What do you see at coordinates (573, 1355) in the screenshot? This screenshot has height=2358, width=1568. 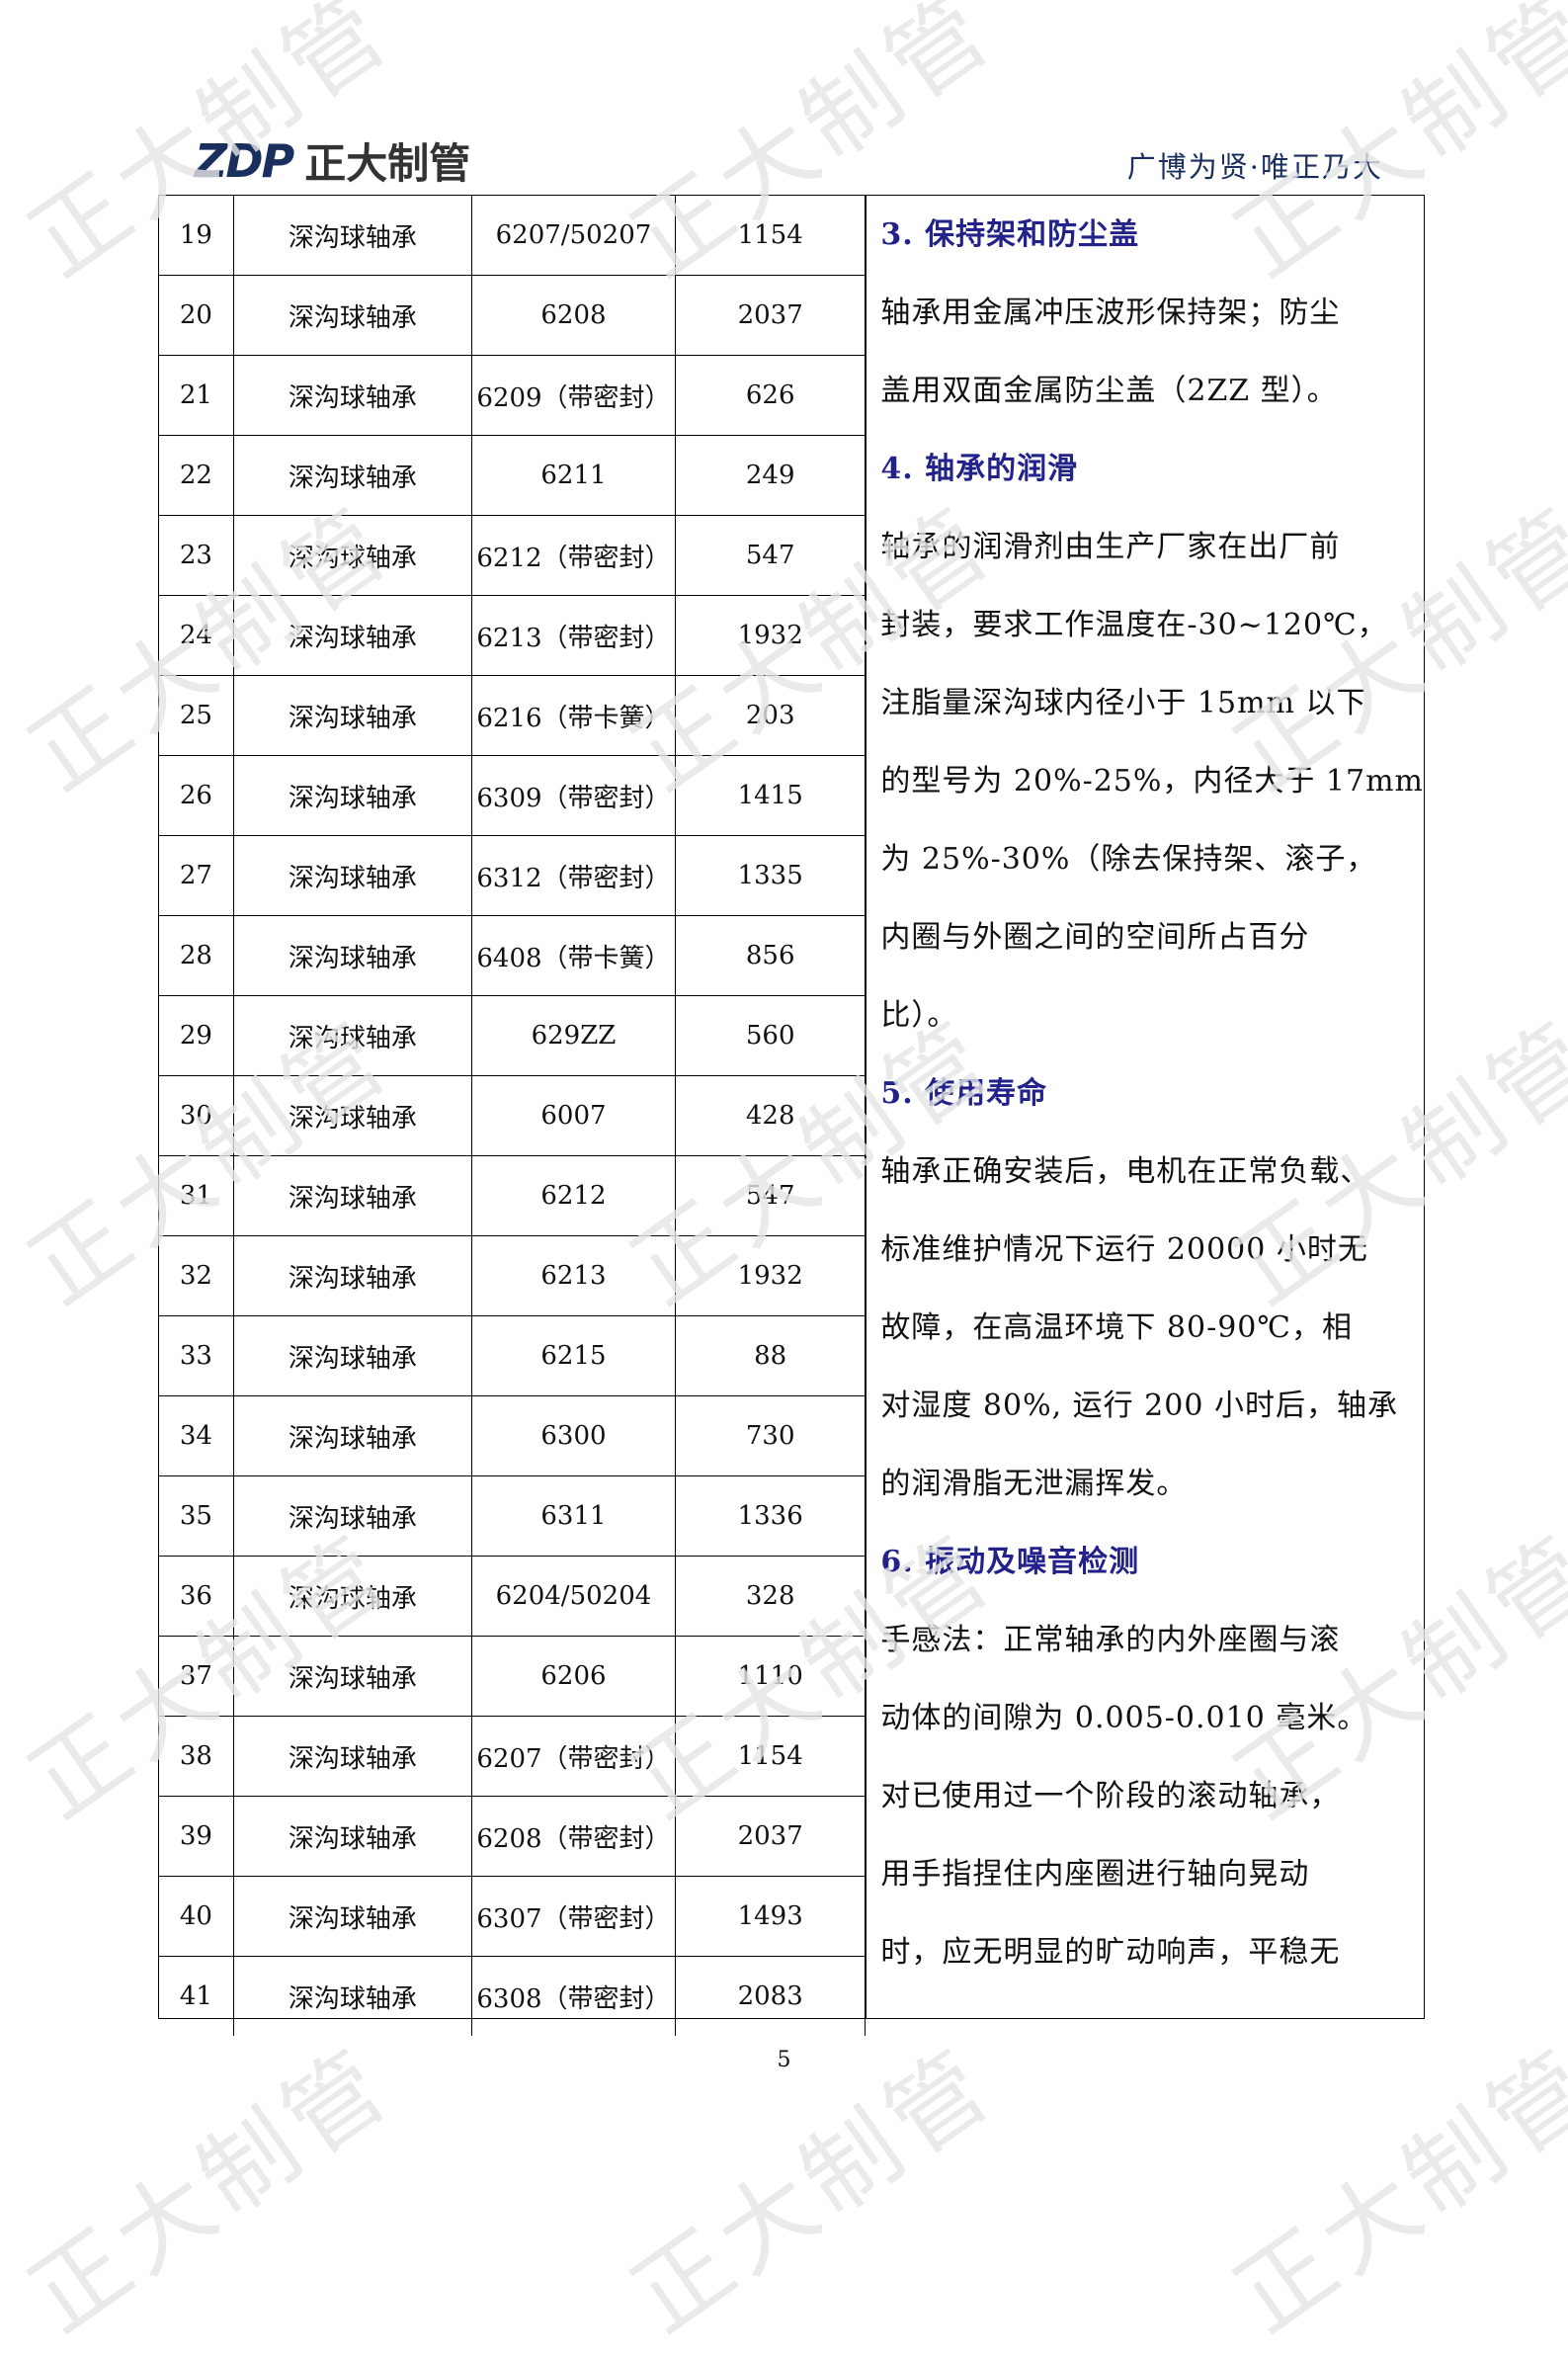 I see `bearing-model-cell: 6215` at bounding box center [573, 1355].